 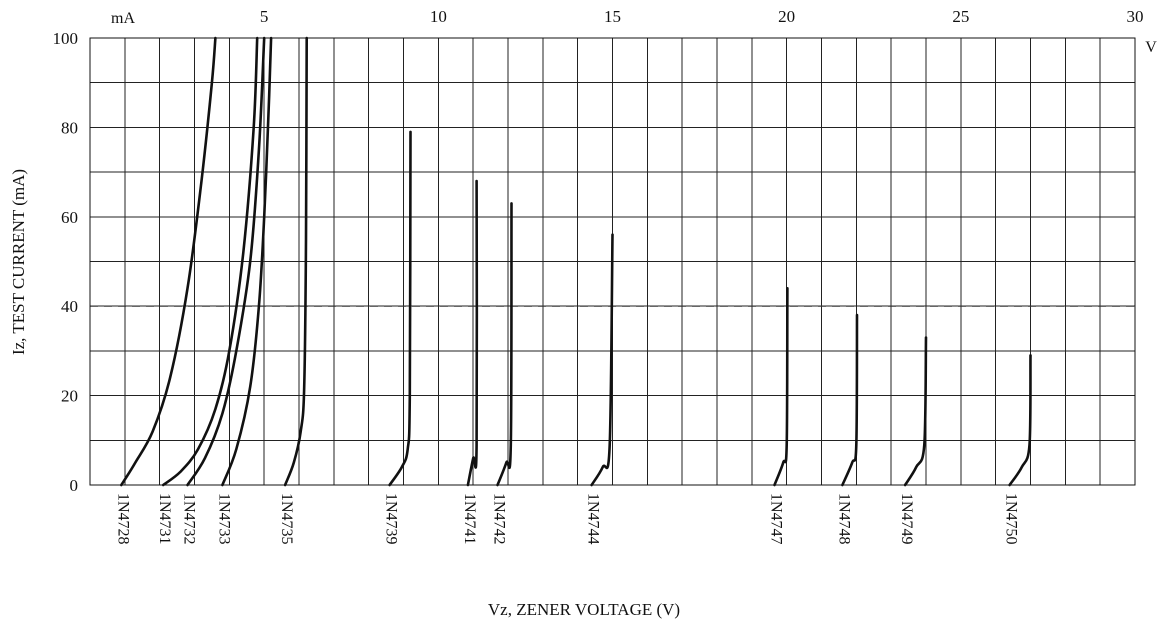 I want to click on y-tick-label: 60, so click(x=69, y=217).